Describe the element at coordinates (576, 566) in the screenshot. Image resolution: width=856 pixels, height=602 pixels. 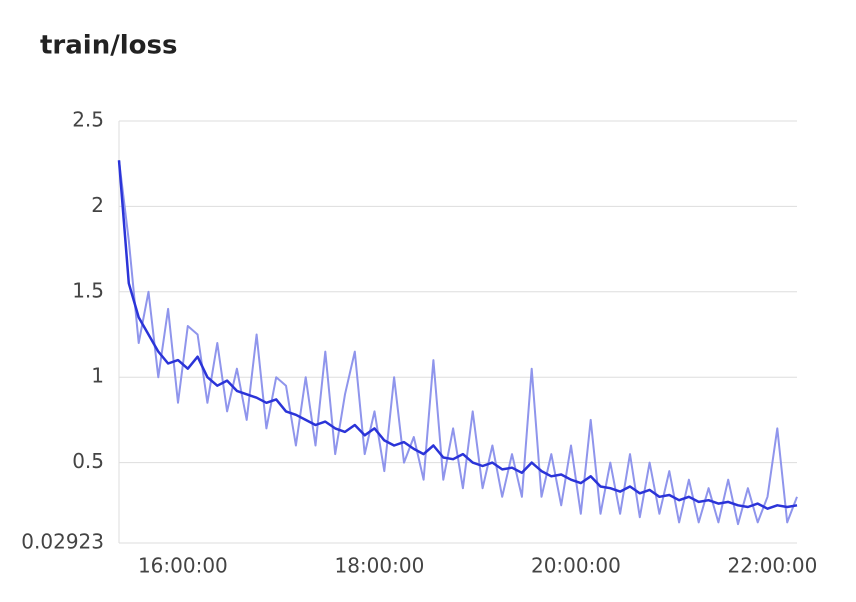
I see `x-tick-label: 20:00:00` at that location.